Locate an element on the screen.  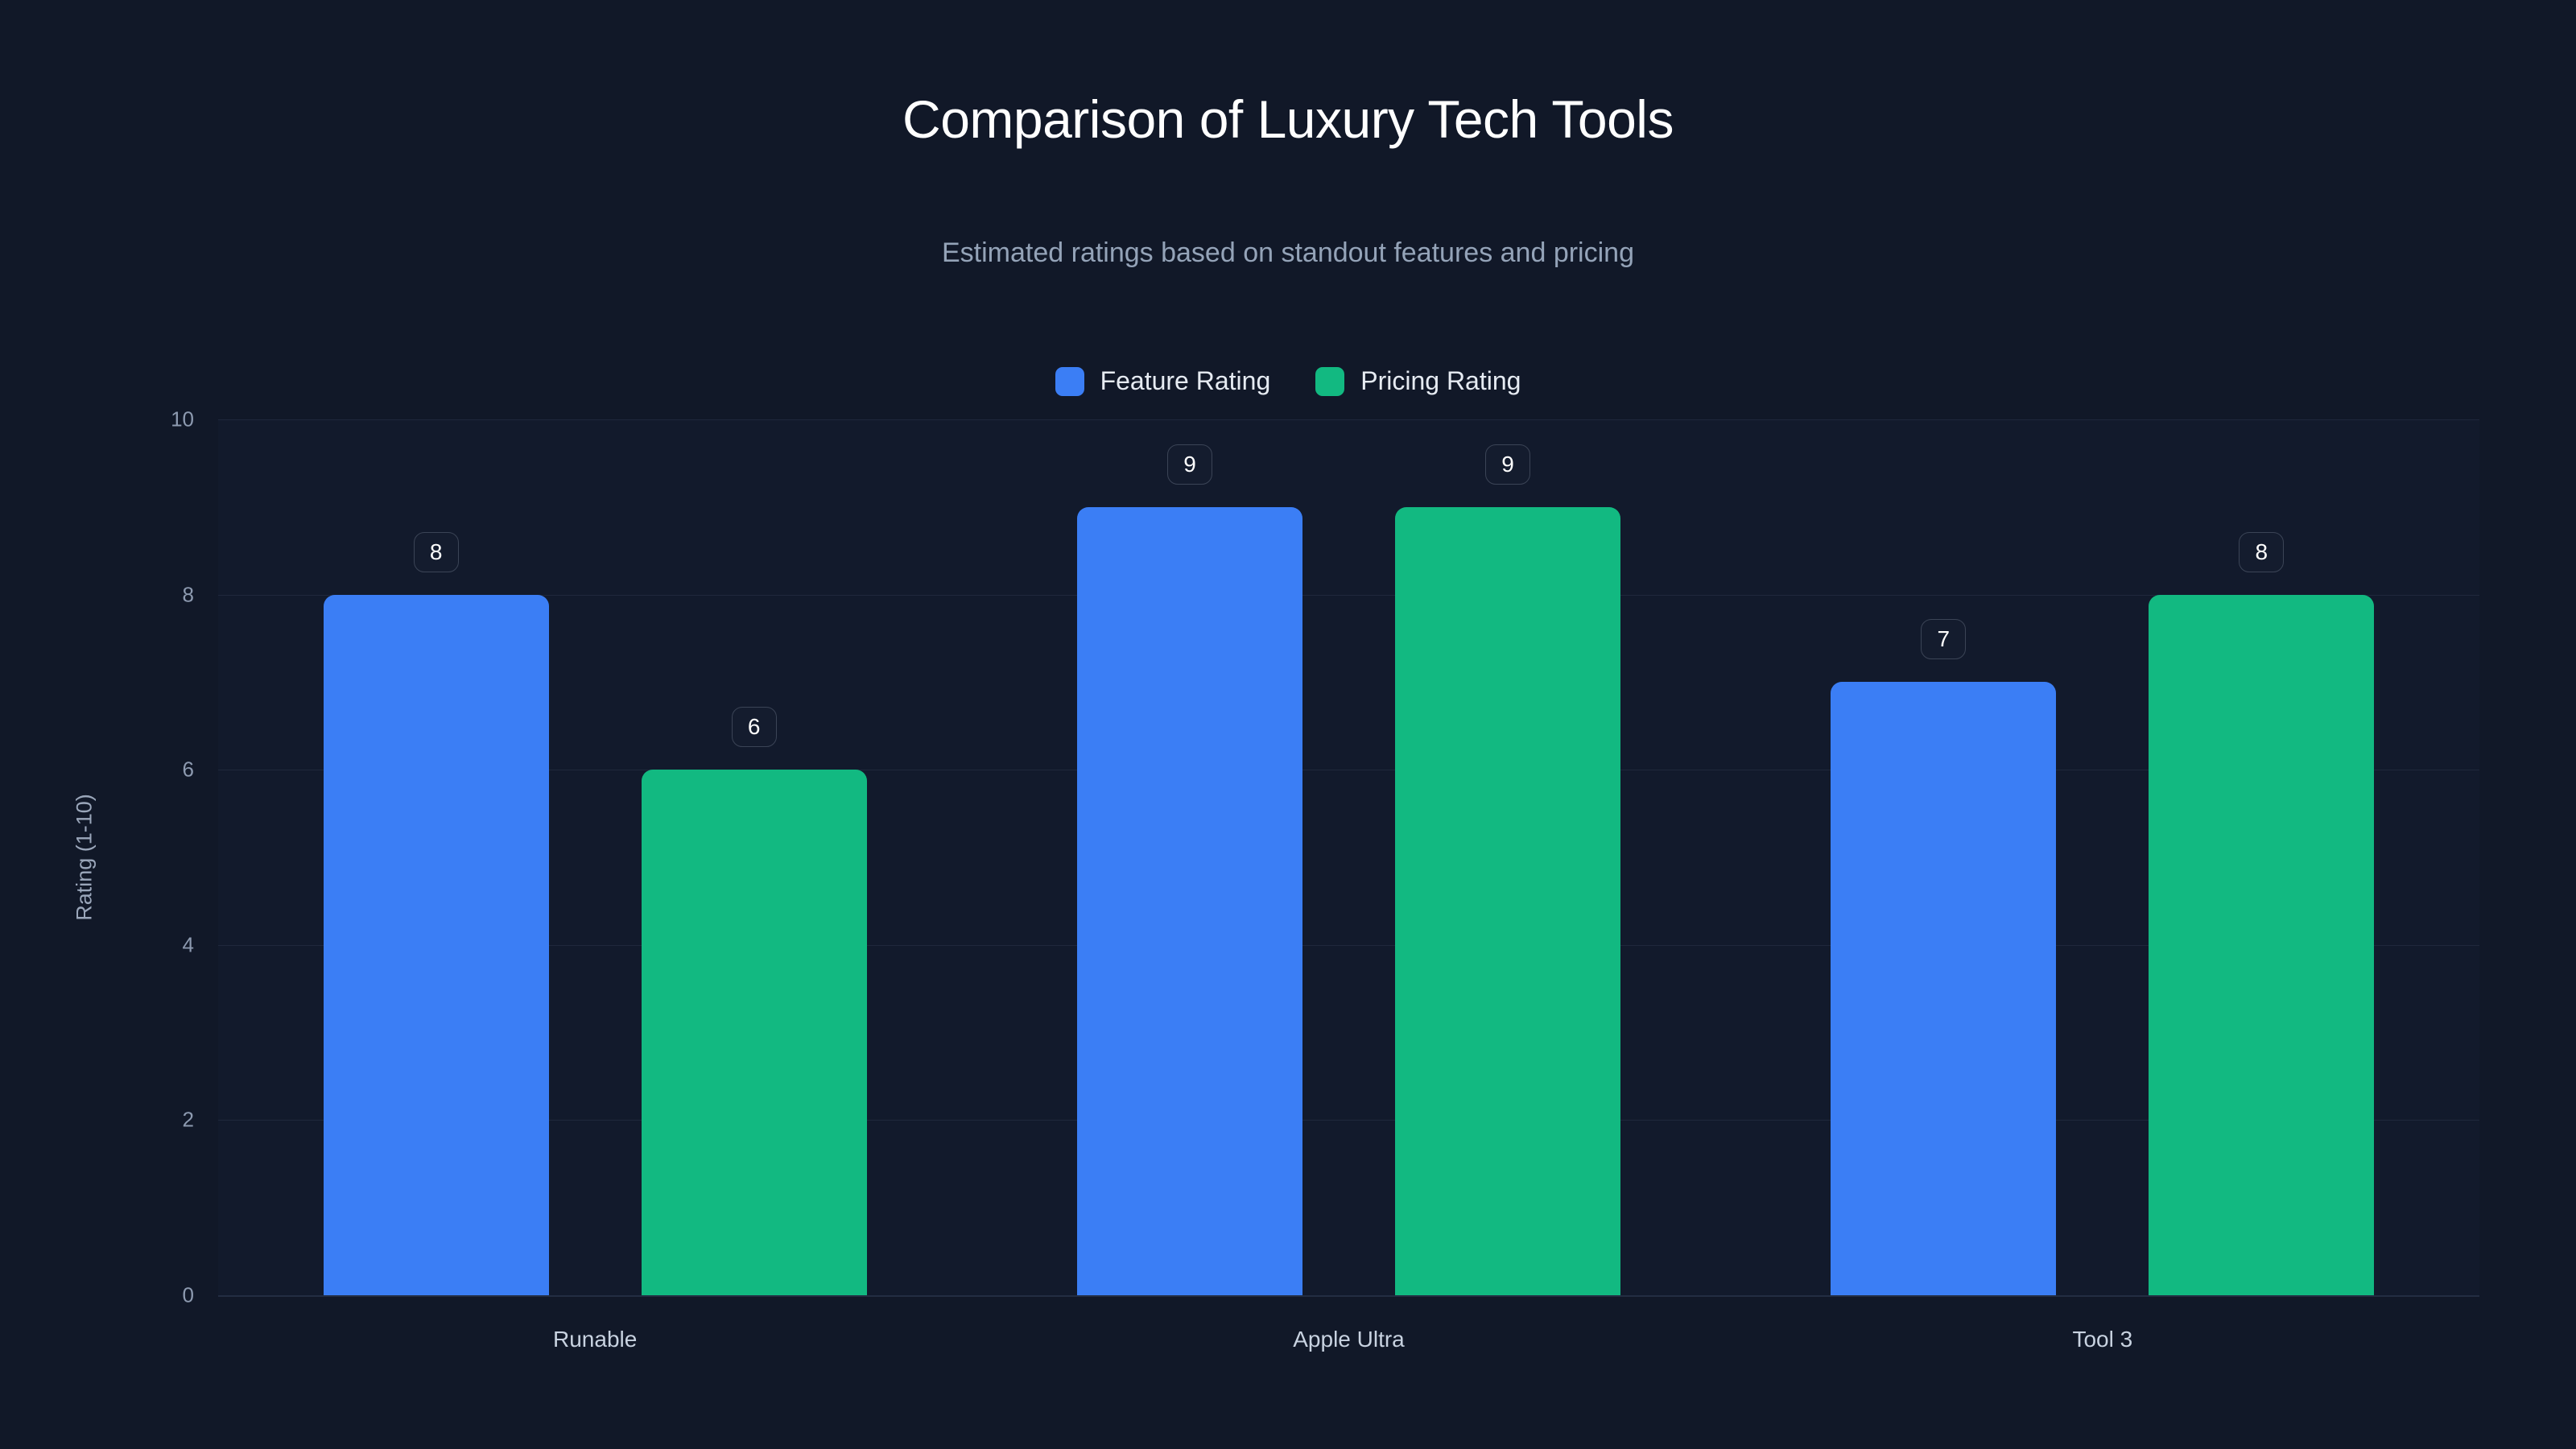
page-title: Comparison of Luxury Tech Tools is located at coordinates (1288, 119).